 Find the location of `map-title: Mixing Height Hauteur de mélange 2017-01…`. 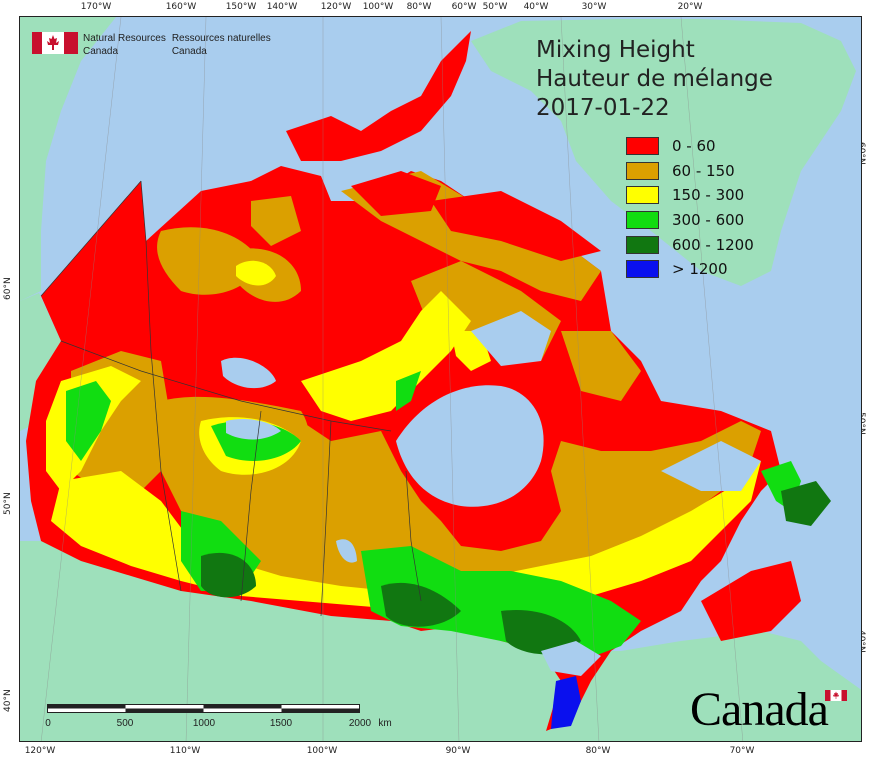

map-title: Mixing Height Hauteur de mélange 2017-01… is located at coordinates (654, 79).